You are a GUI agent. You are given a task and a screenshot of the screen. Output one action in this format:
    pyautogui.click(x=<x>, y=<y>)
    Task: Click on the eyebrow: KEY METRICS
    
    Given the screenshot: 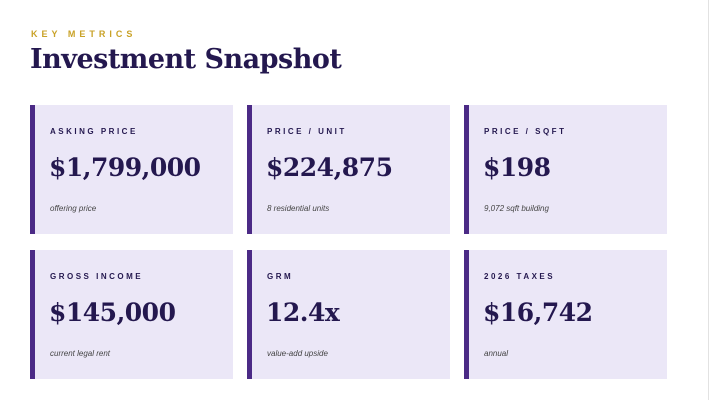 What is the action you would take?
    pyautogui.click(x=84, y=34)
    